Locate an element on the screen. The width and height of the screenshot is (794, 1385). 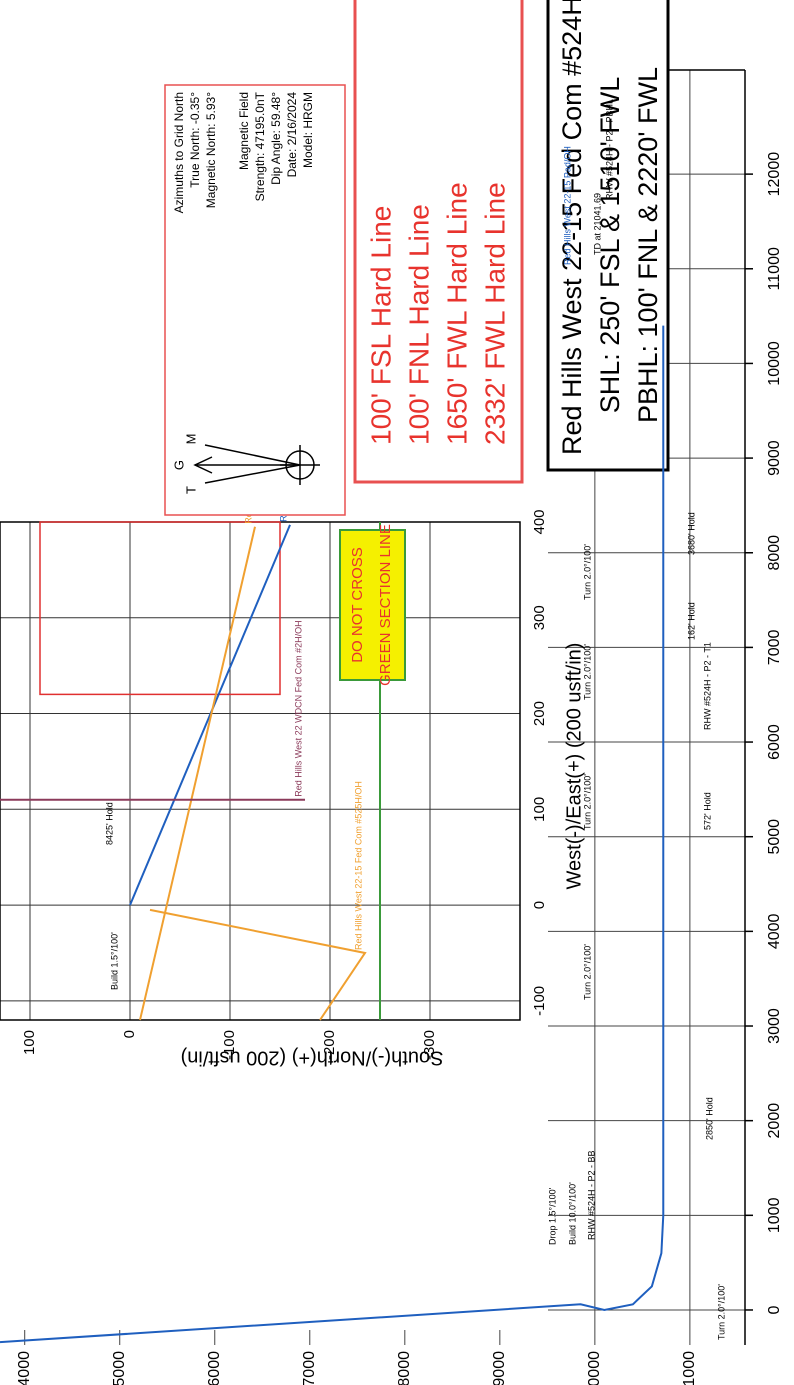
north-box is located at coordinates (255, 300).